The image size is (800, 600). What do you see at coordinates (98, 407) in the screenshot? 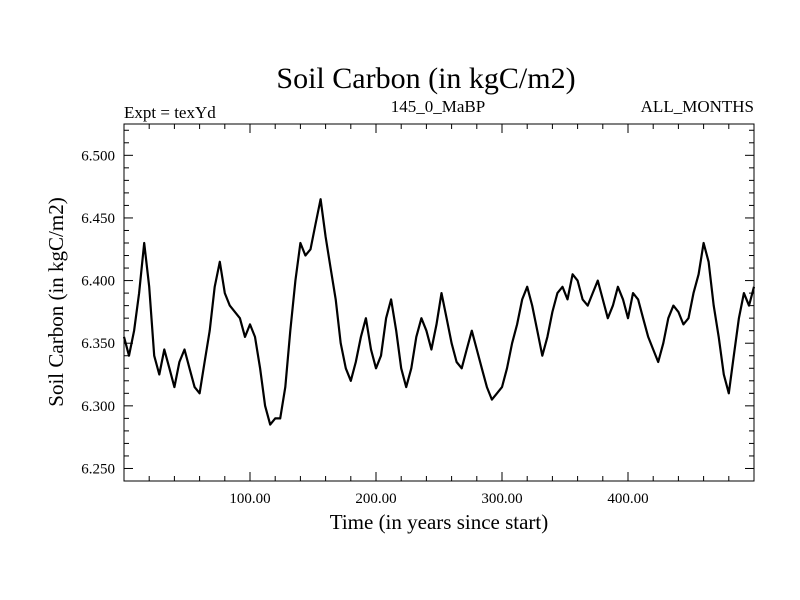
I see `y-tick-label: 6.300` at bounding box center [98, 407].